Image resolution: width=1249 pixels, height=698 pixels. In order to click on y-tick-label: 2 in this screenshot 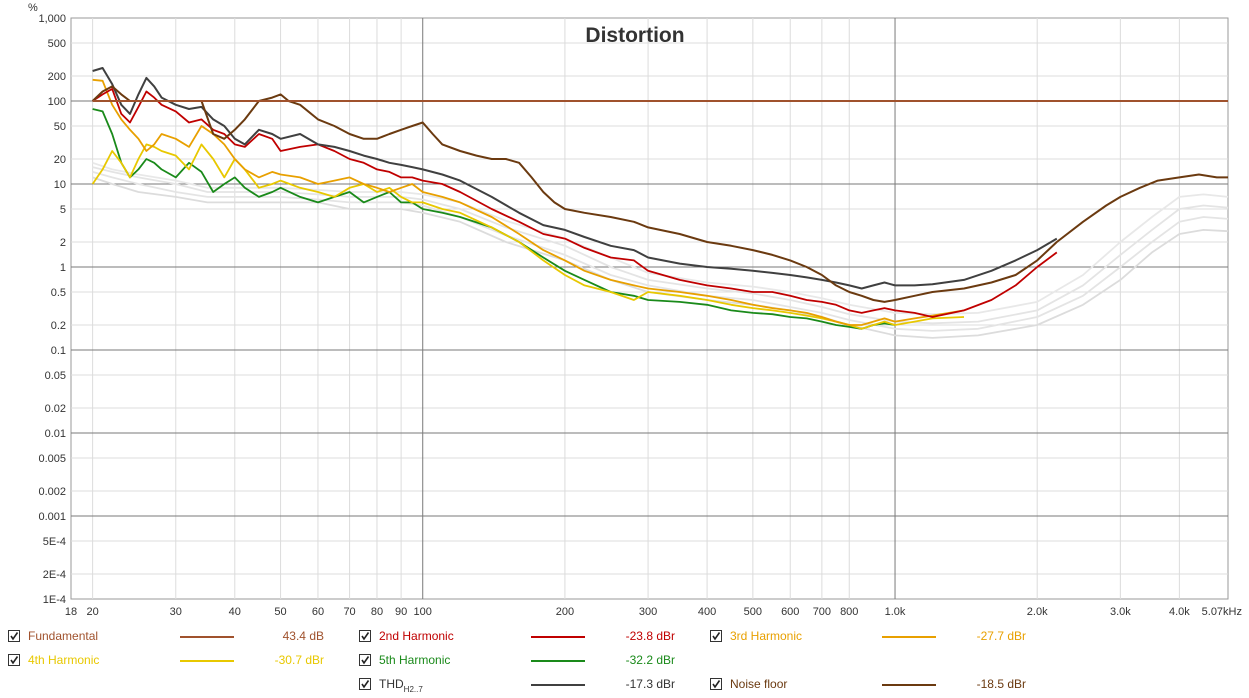, I will do `click(63, 243)`.